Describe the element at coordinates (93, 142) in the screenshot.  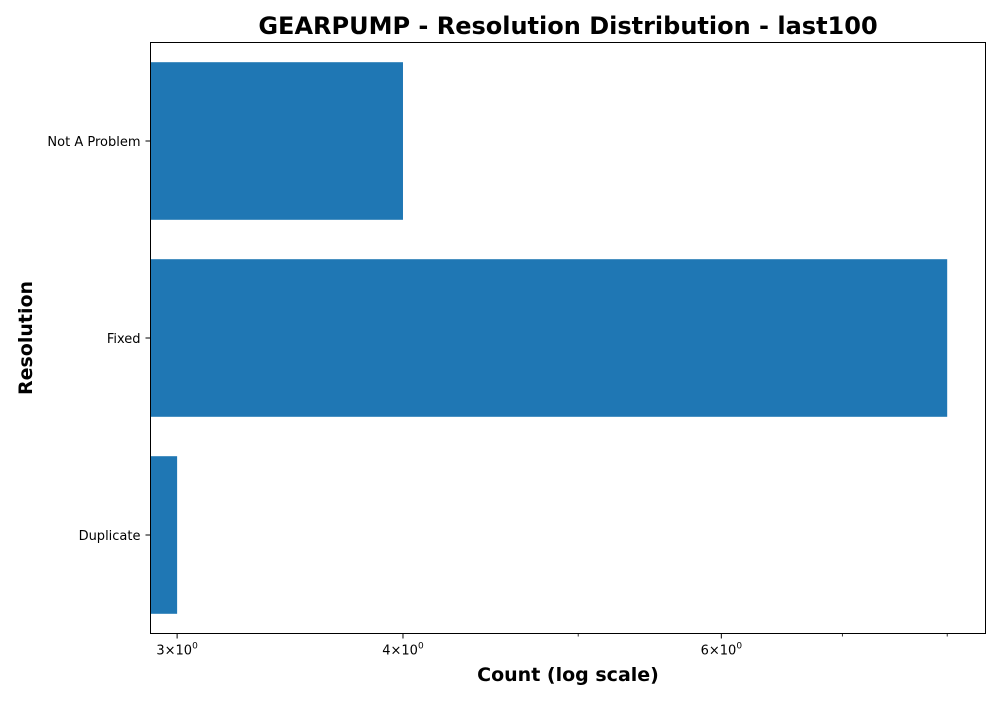
I see `y-tick-label: Not A Problem` at that location.